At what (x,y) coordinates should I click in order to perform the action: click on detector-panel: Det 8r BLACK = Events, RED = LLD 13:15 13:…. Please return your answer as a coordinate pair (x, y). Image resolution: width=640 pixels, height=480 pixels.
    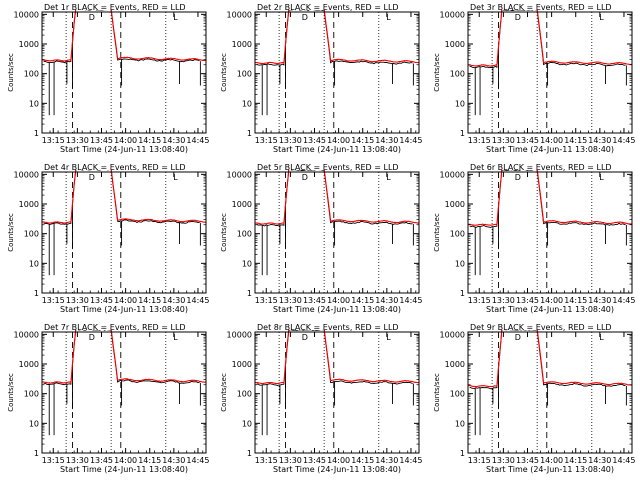
    Looking at the image, I should click on (319, 400).